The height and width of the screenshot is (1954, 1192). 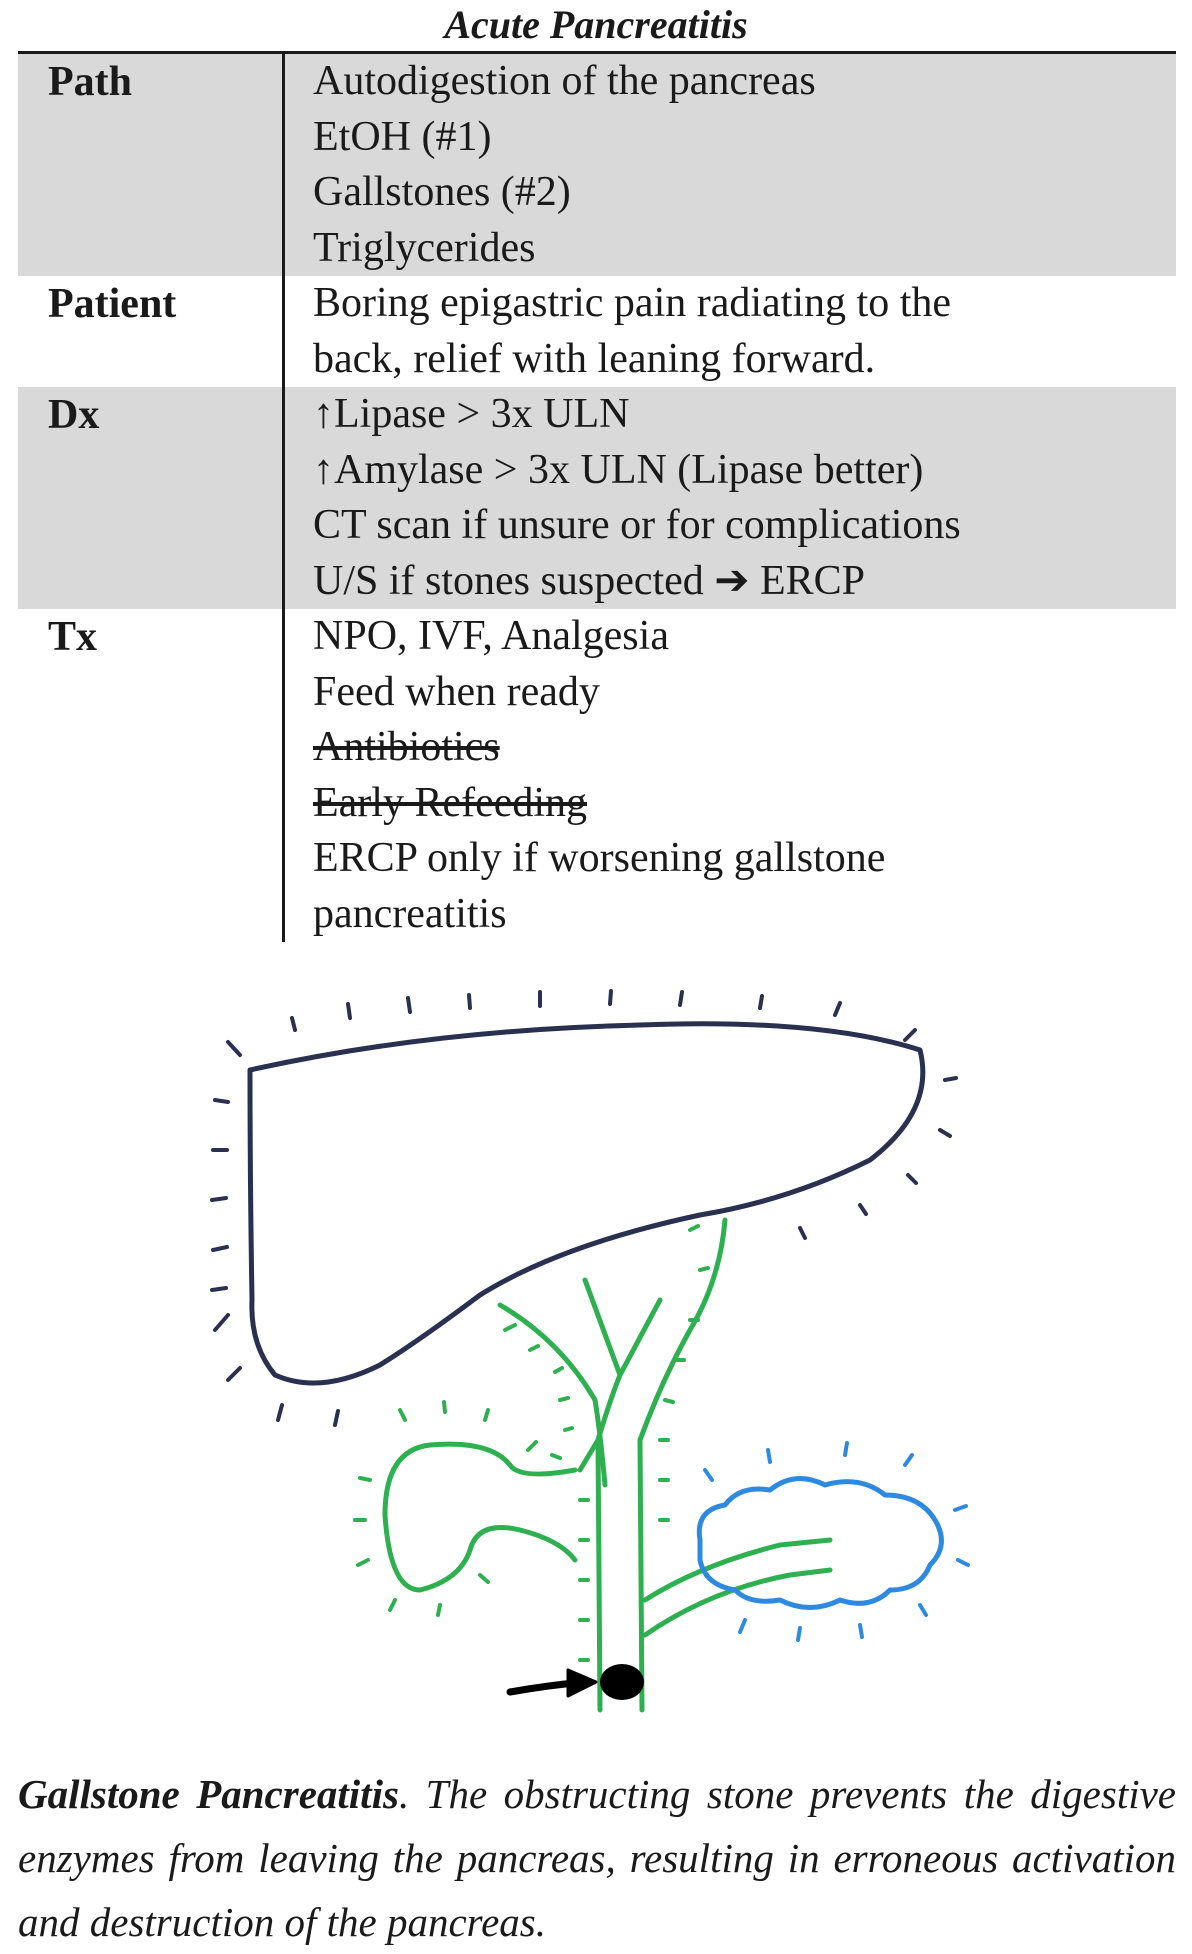 I want to click on content-line: back, relief with leaning forward., so click(x=594, y=358).